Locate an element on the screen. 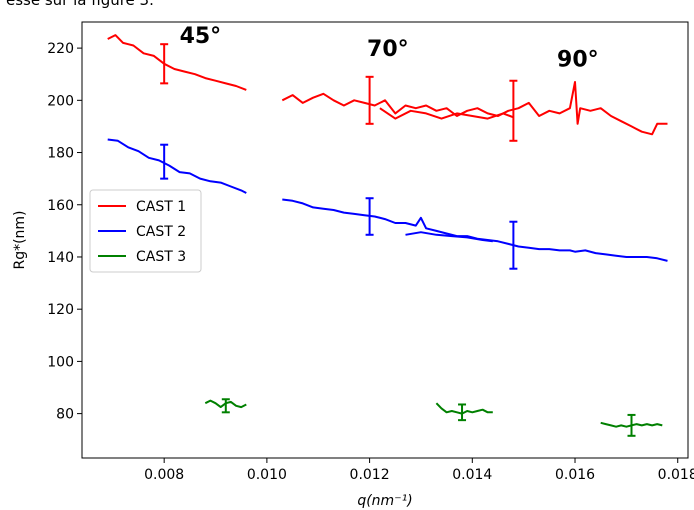 The height and width of the screenshot is (510, 694). annotation-label: 45° is located at coordinates (201, 36).